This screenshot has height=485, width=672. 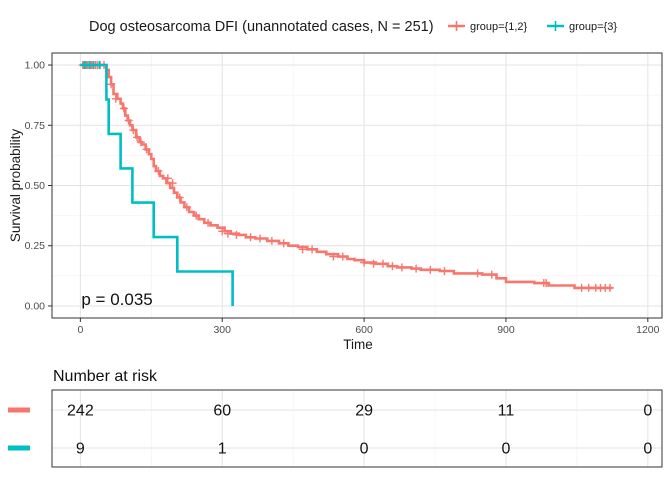 What do you see at coordinates (105, 376) in the screenshot?
I see `risk-table-title: Number at risk` at bounding box center [105, 376].